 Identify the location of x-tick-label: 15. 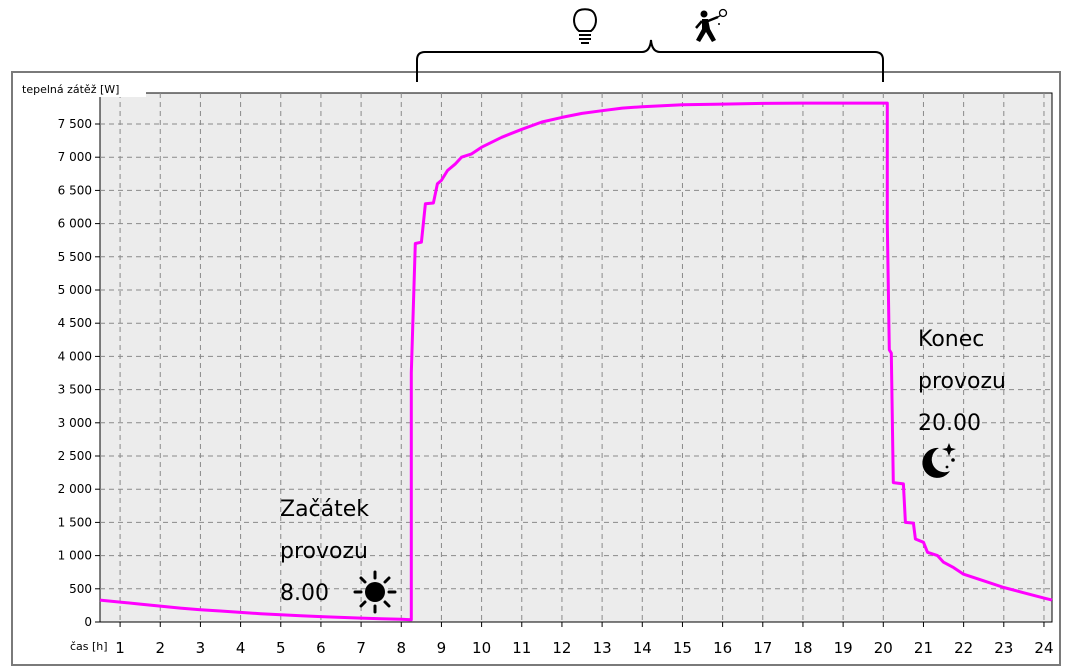
(682, 648).